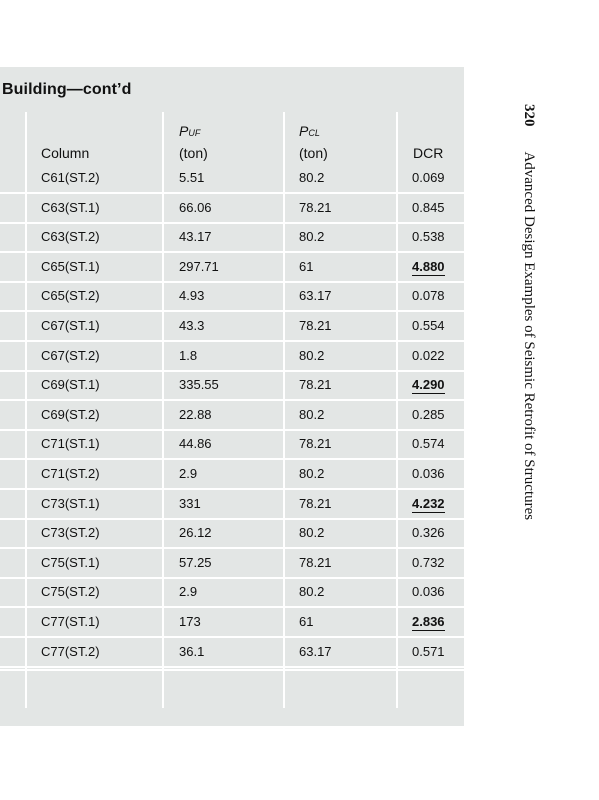  I want to click on cell-column-text: C61(ST.2), so click(70, 177).